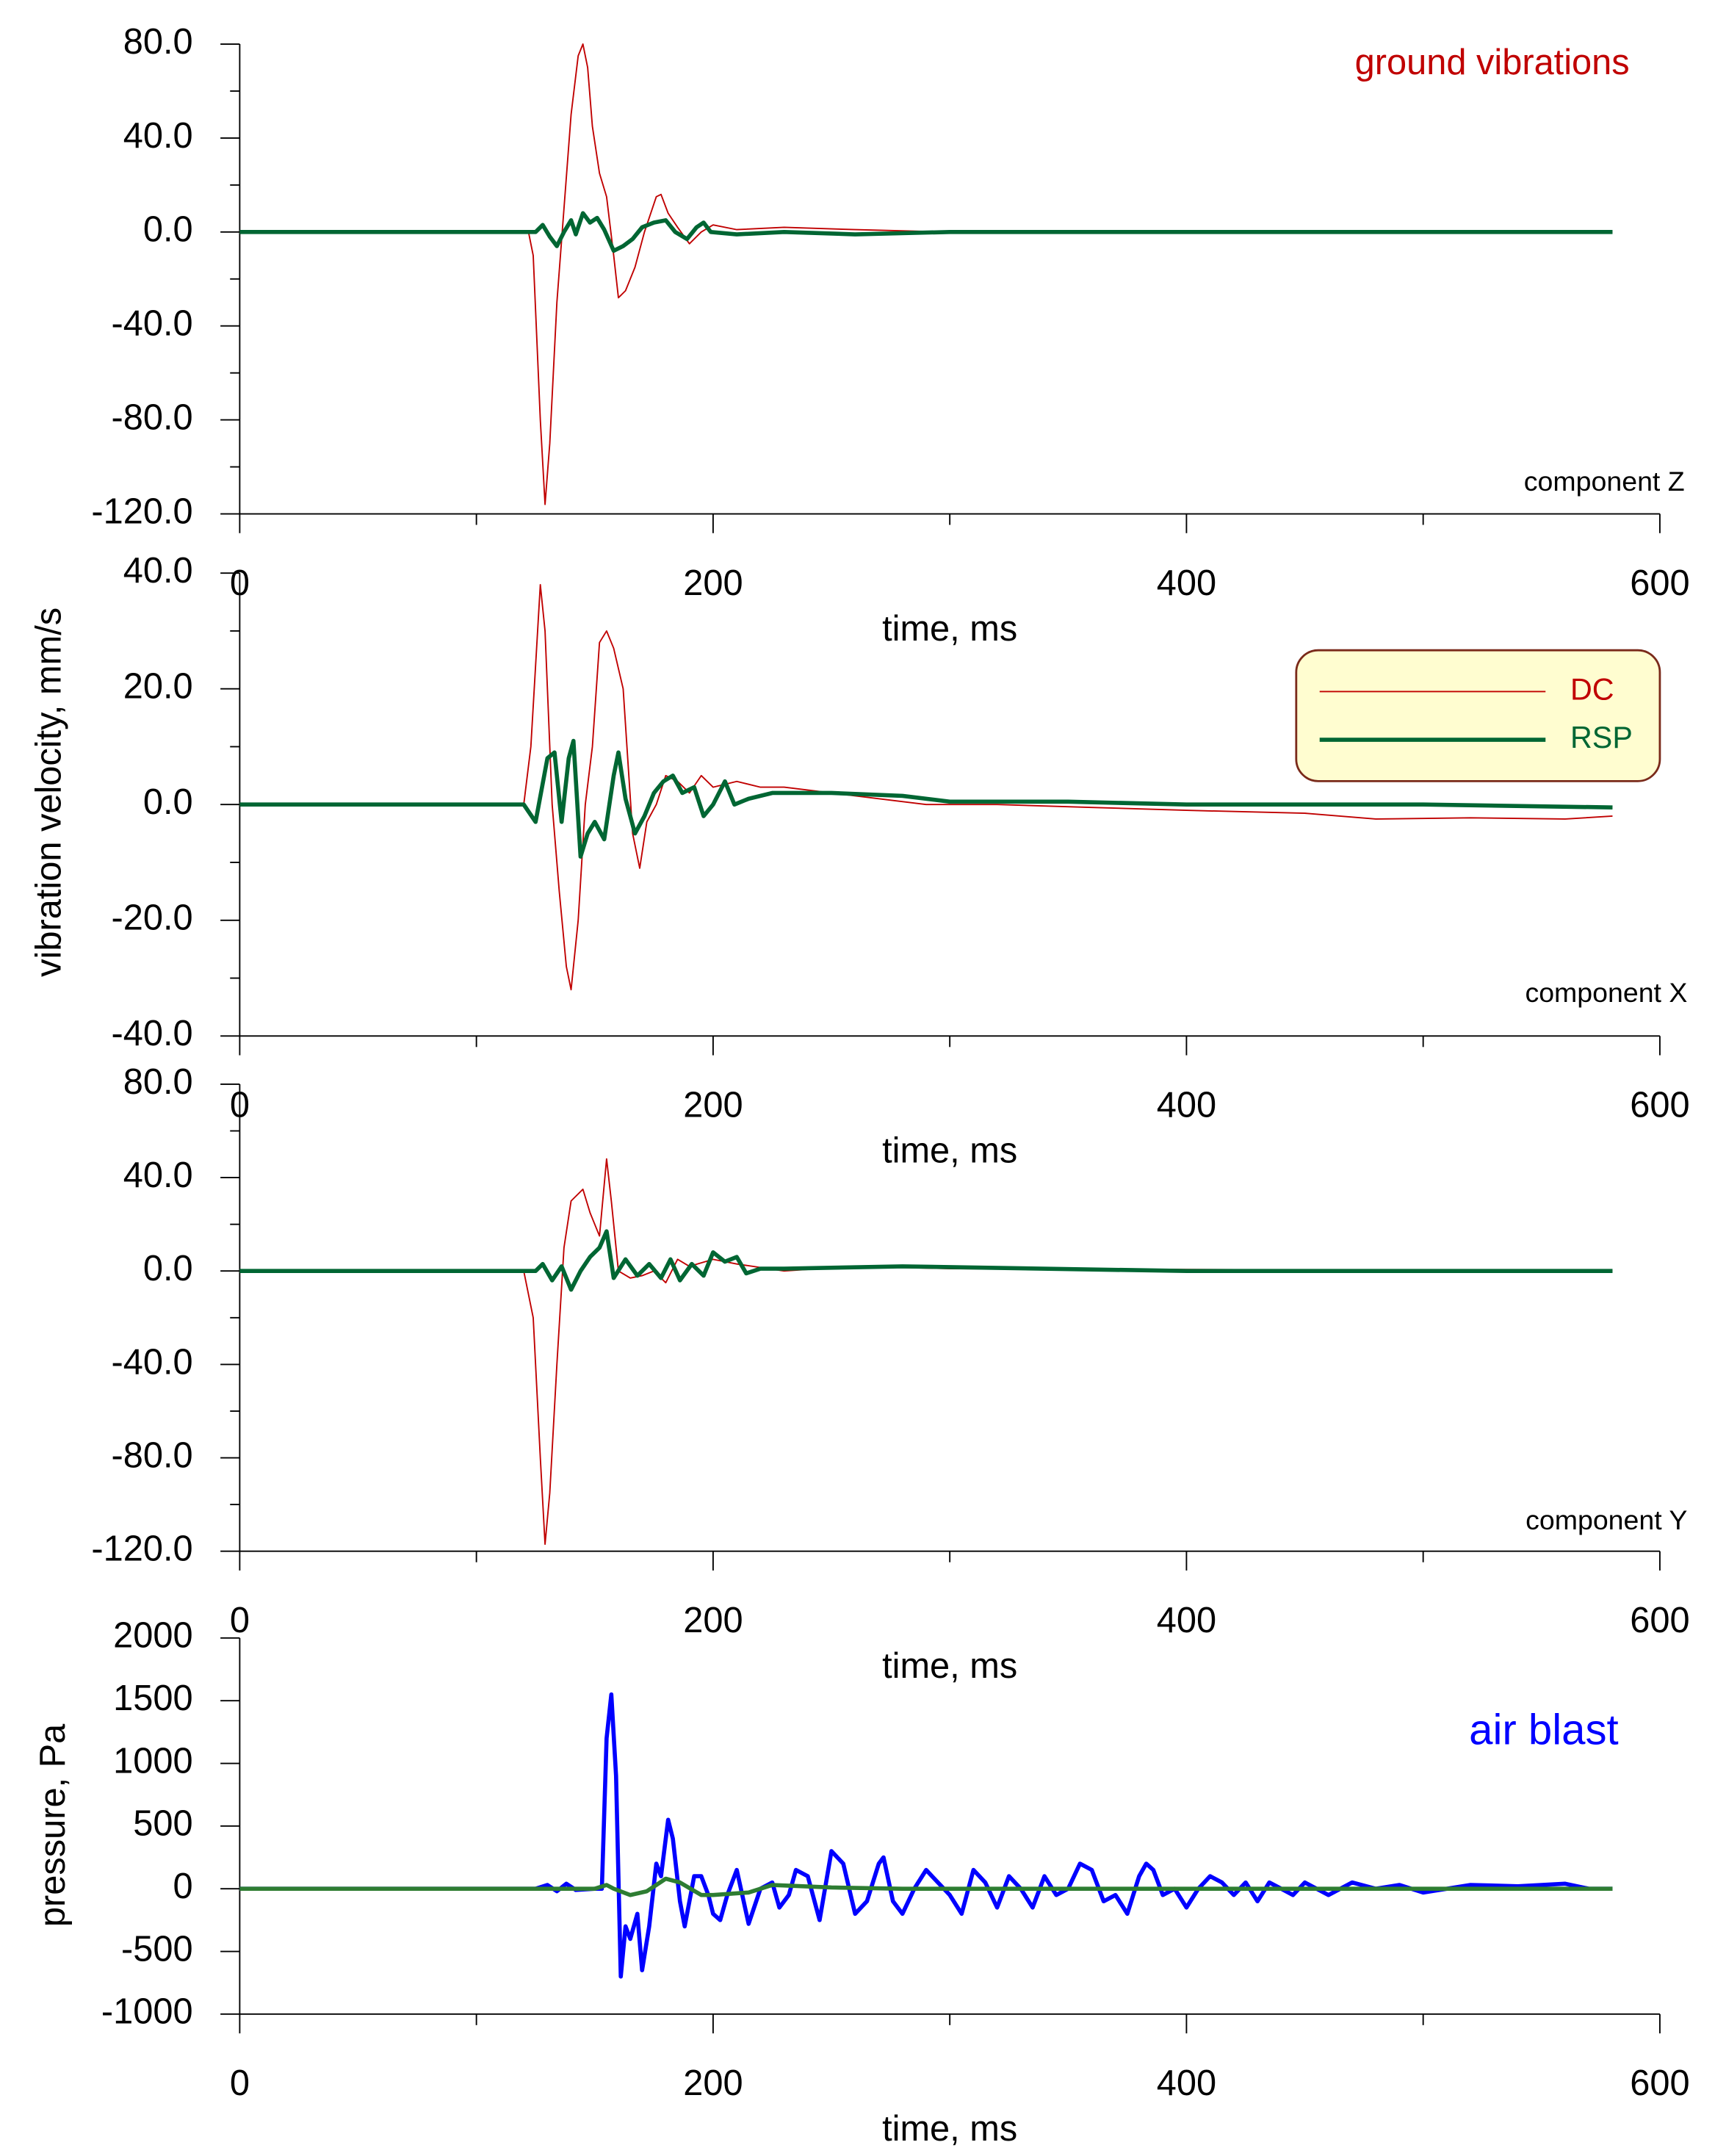  What do you see at coordinates (147, 2012) in the screenshot?
I see `y-tick-label: -1000` at bounding box center [147, 2012].